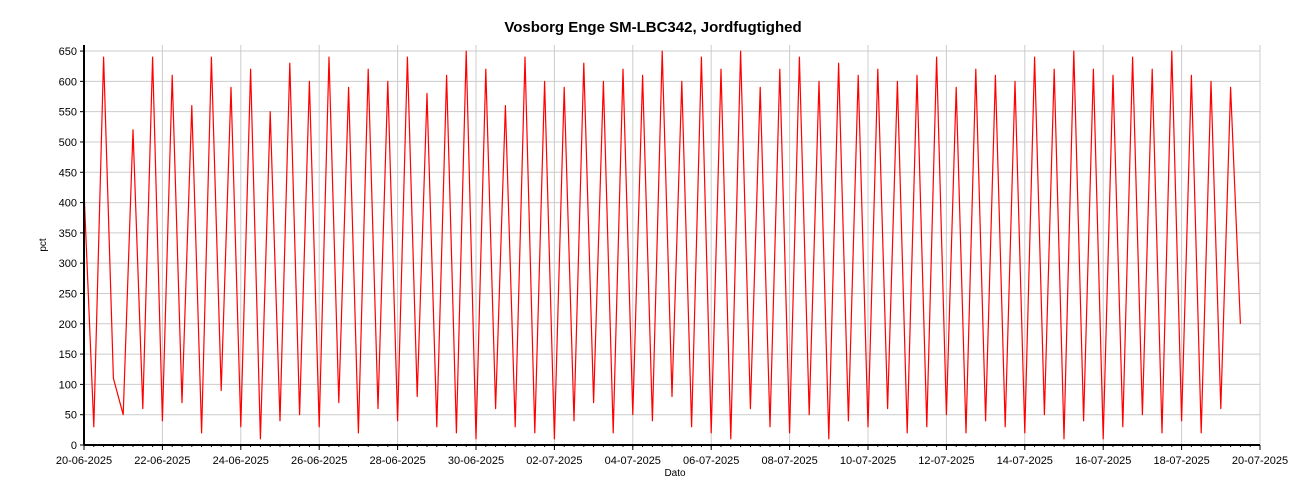 This screenshot has width=1300, height=500. Describe the element at coordinates (68, 264) in the screenshot. I see `y-tick-label: 300` at that location.